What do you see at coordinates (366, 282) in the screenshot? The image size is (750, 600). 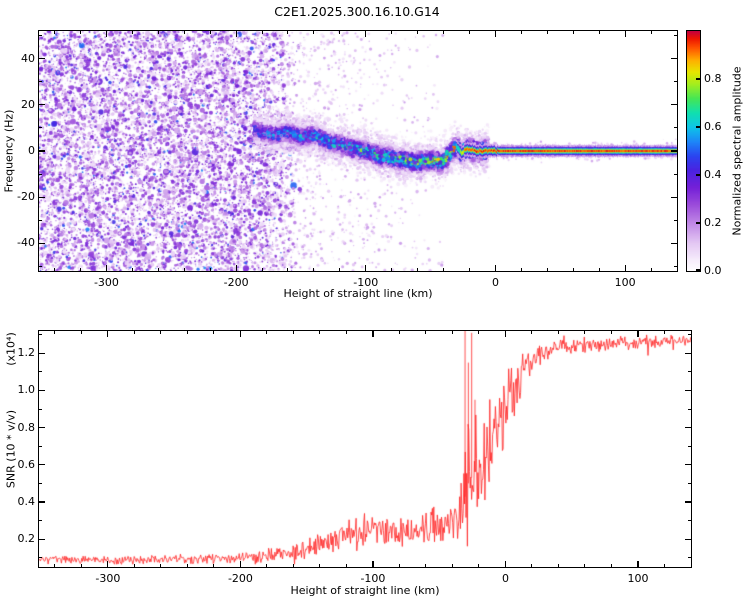 I see `x-tick-label: -100` at bounding box center [366, 282].